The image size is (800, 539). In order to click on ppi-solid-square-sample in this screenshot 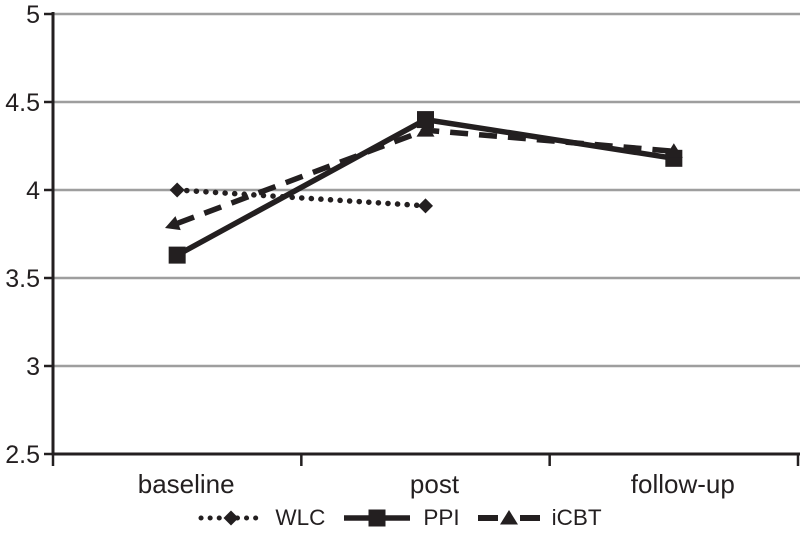, I will do `click(377, 518)`.